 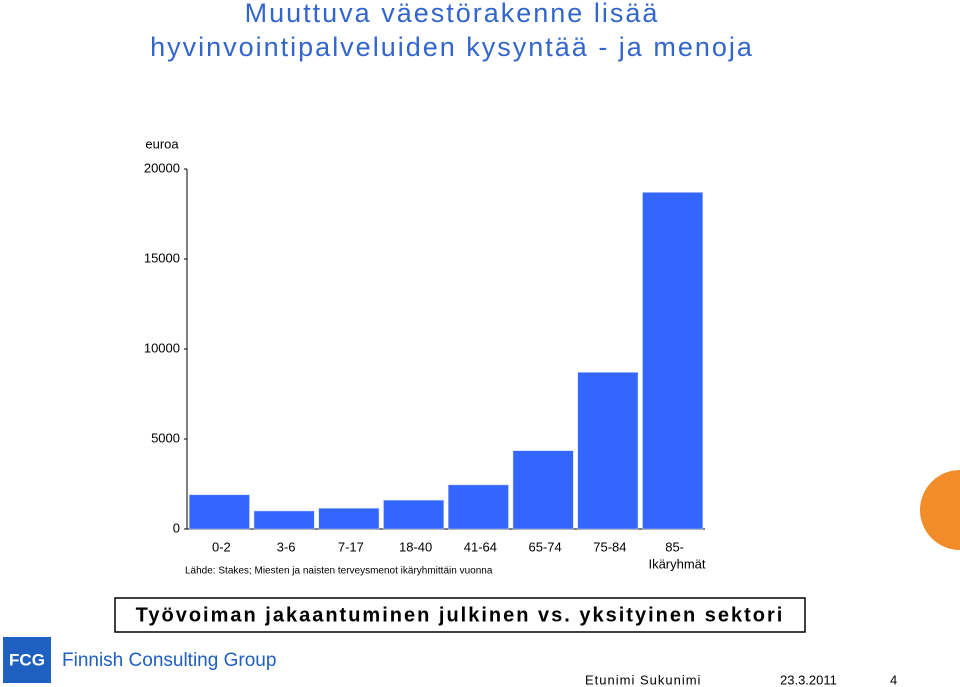 What do you see at coordinates (176, 527) in the screenshot?
I see `y-tick-label: 0` at bounding box center [176, 527].